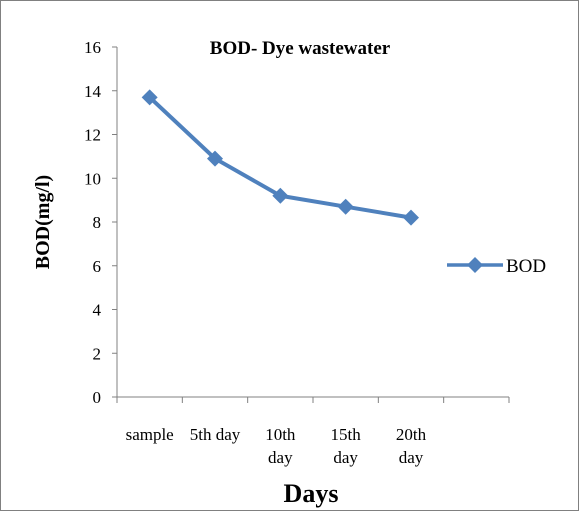 This screenshot has height=511, width=579. What do you see at coordinates (475, 265) in the screenshot?
I see `legend-marker-swatch` at bounding box center [475, 265].